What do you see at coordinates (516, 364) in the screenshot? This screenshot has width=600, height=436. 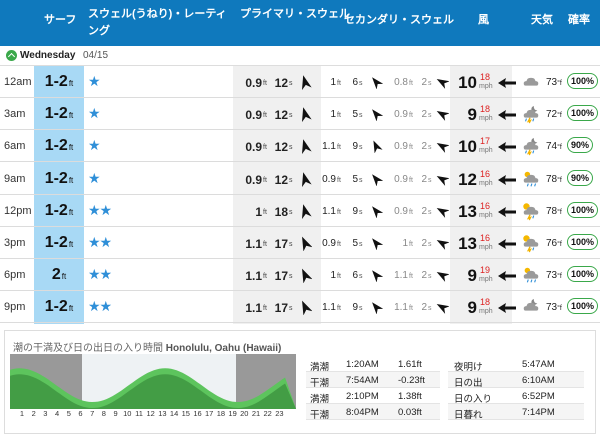 I see `sun-row: 夜明け 5:47AM` at bounding box center [516, 364].